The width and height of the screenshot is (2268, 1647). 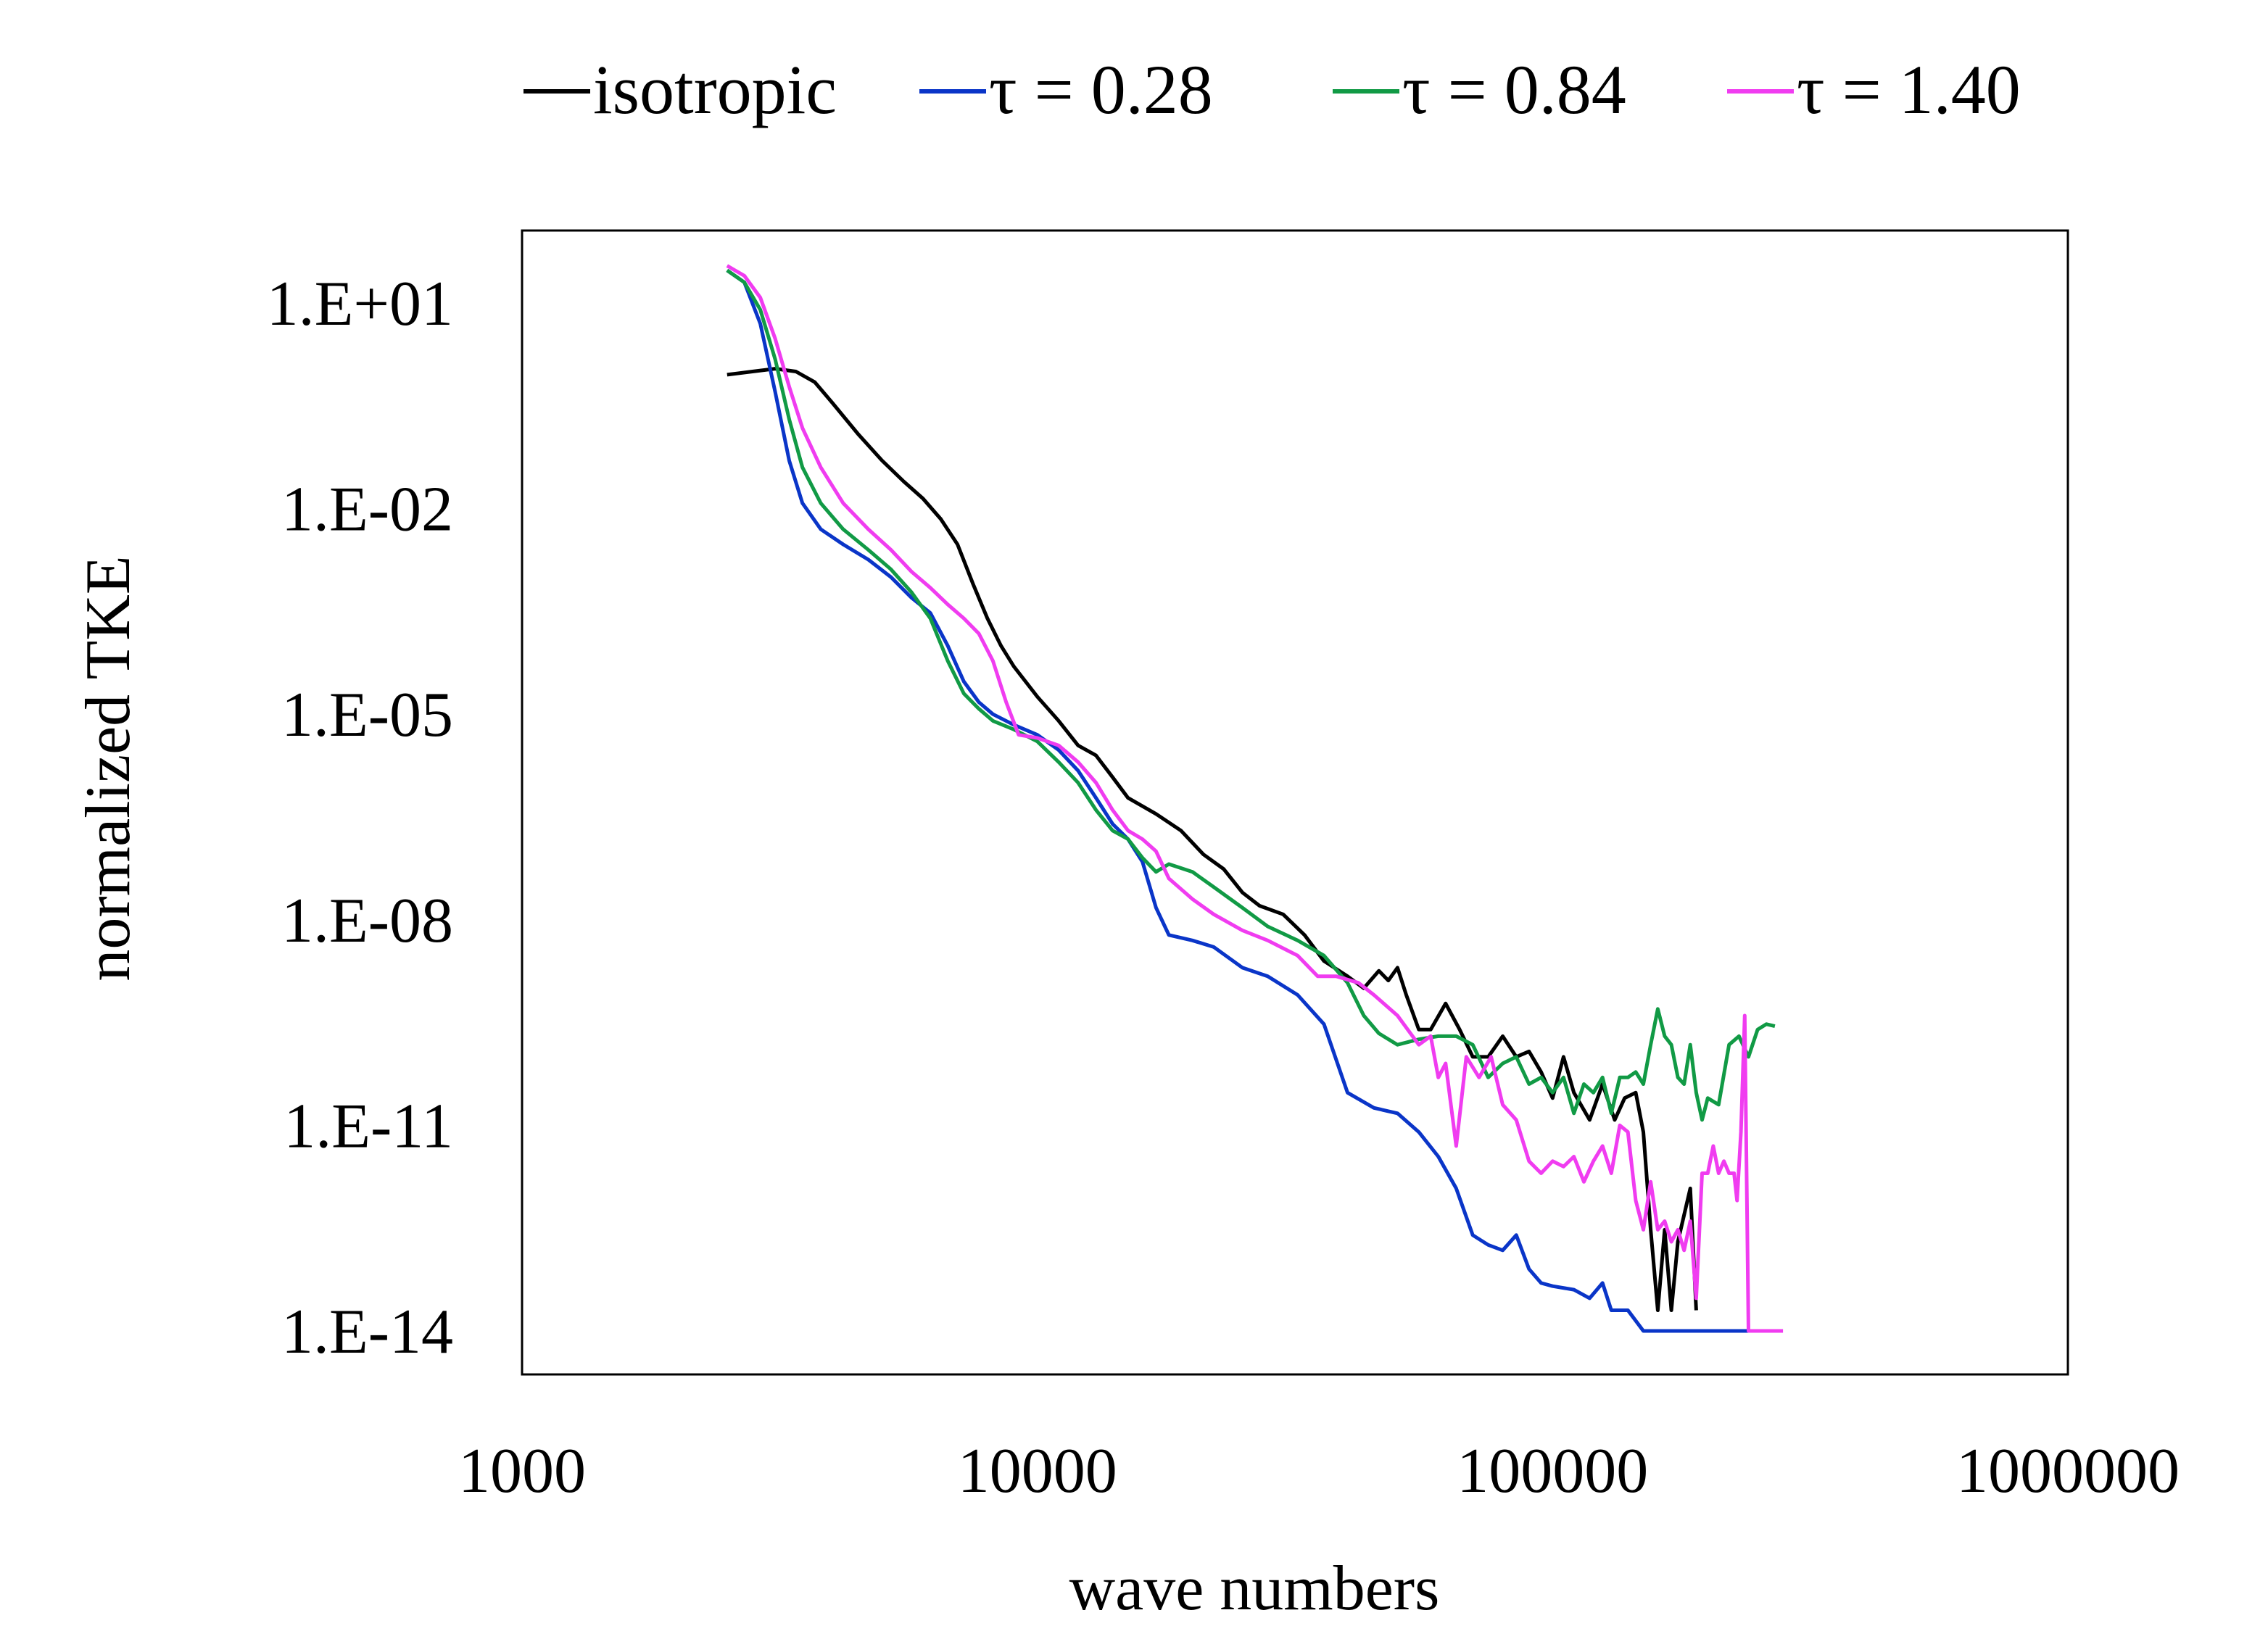 What do you see at coordinates (1552, 1471) in the screenshot?
I see `x-tick-label: 100000` at bounding box center [1552, 1471].